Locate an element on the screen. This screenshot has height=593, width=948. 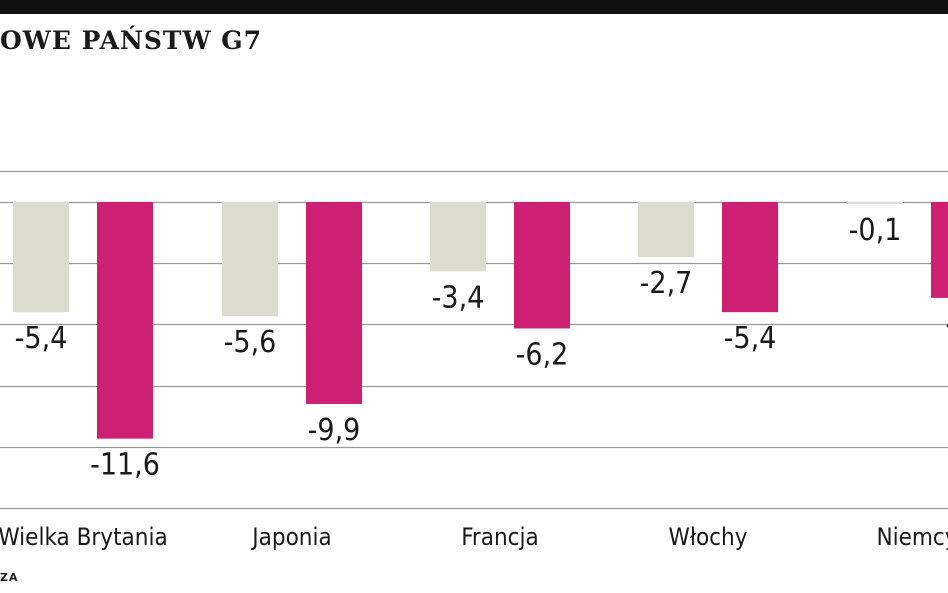
value-label: -11,6 is located at coordinates (125, 465).